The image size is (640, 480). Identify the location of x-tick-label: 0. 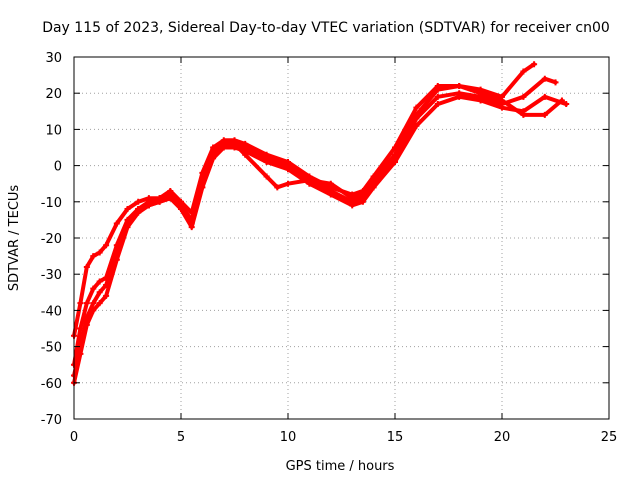
(74, 437).